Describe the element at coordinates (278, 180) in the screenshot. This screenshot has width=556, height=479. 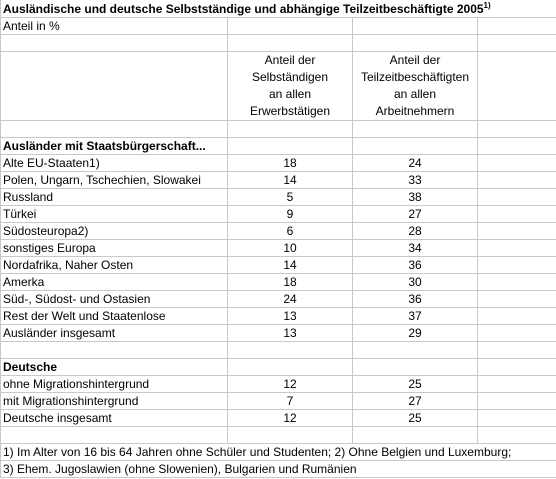
I see `data-row: Polen, Ungarn, Tschechien, Slowakei 14 33` at that location.